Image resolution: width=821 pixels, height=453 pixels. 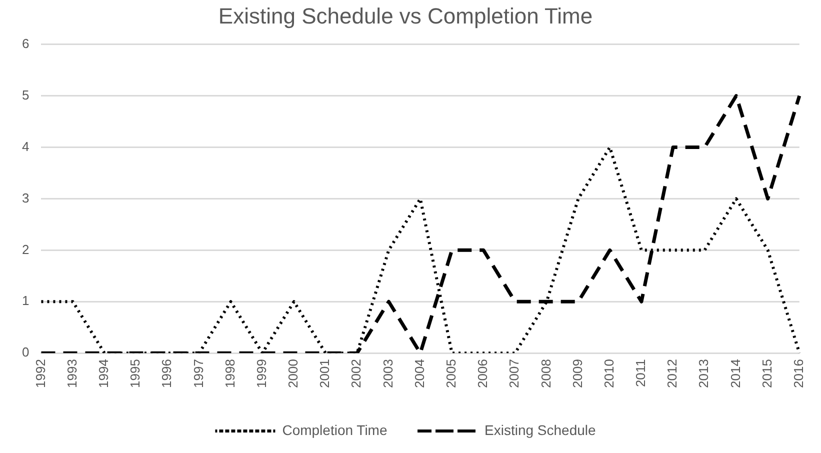 I want to click on x-tick-label: 2011, so click(x=640, y=373).